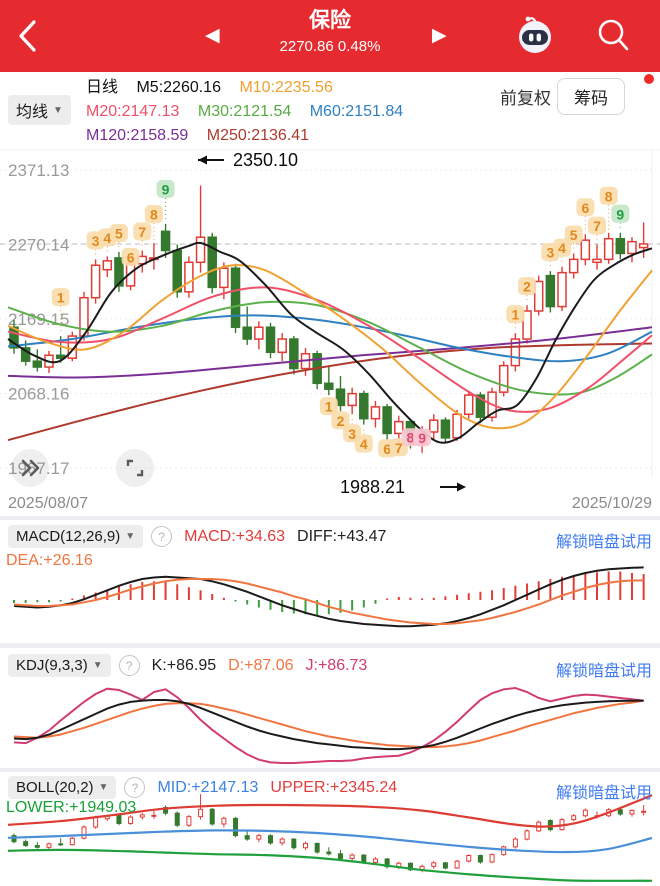  Describe the element at coordinates (330, 838) in the screenshot. I see `boll-bands-layer` at that location.